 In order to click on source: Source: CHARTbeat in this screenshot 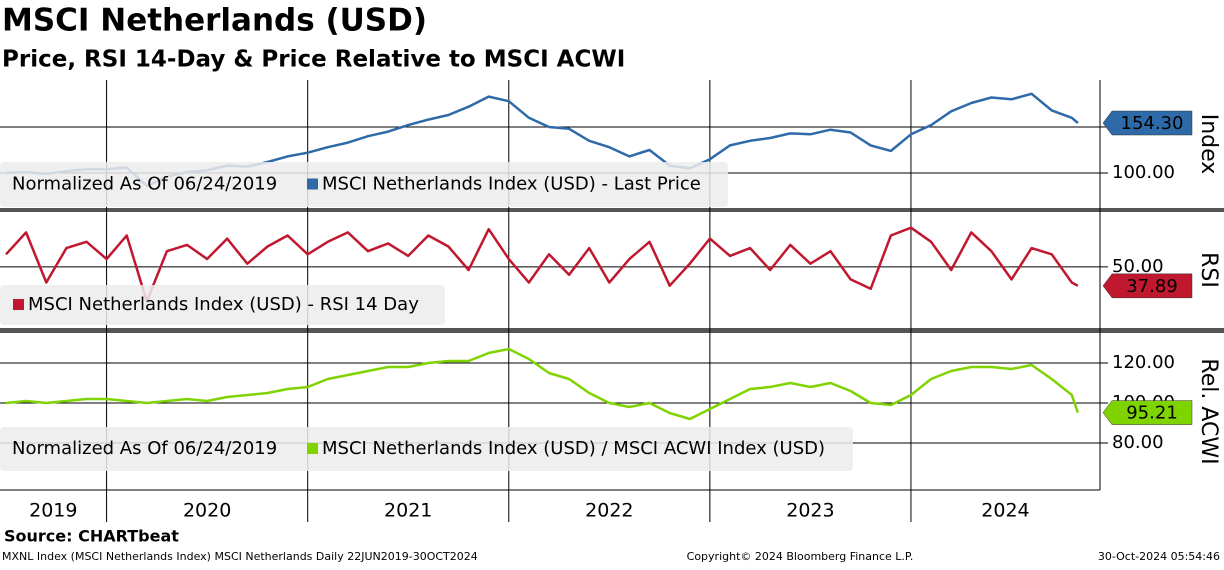, I will do `click(91, 536)`.